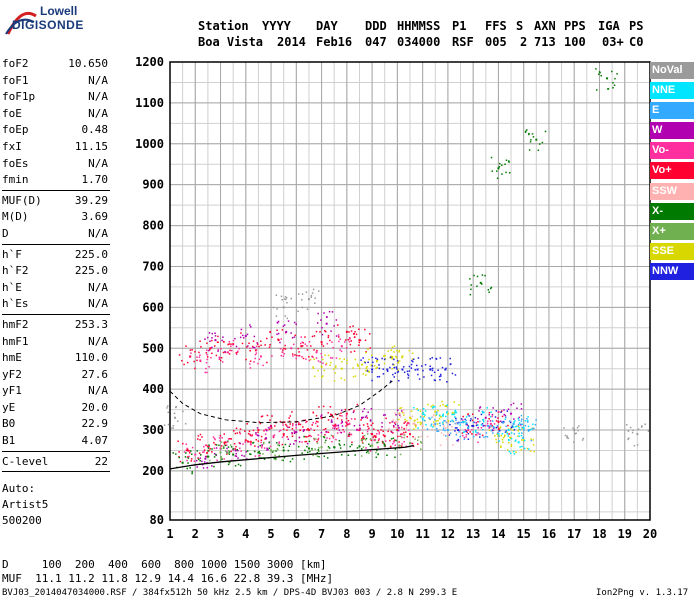  I want to click on param-row: h`F 225.0, so click(56, 255).